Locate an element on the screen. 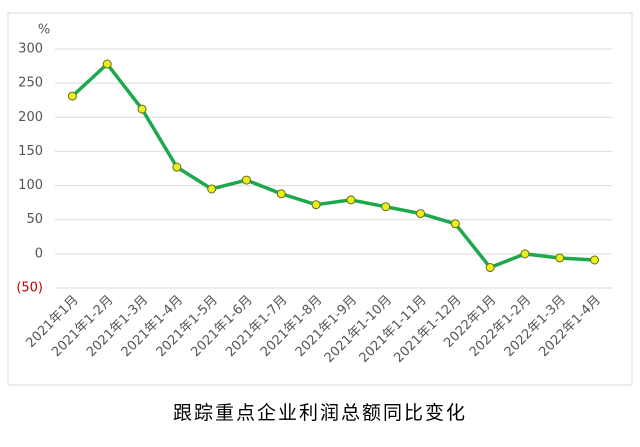  y-tick-label: 150 is located at coordinates (30, 151).